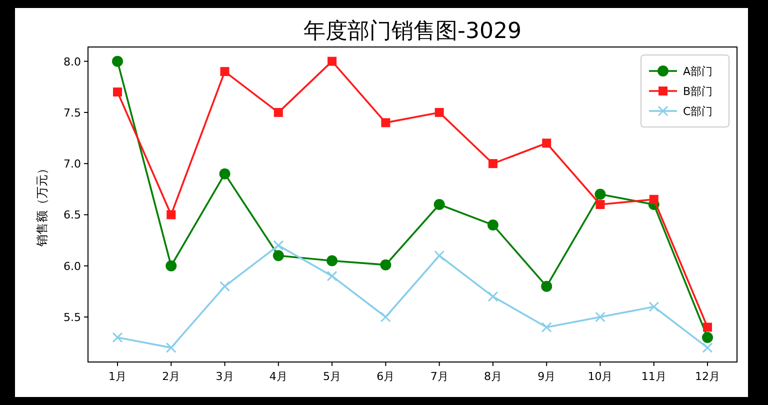 The width and height of the screenshot is (768, 405). I want to click on x-tick-label: 6月, so click(385, 376).